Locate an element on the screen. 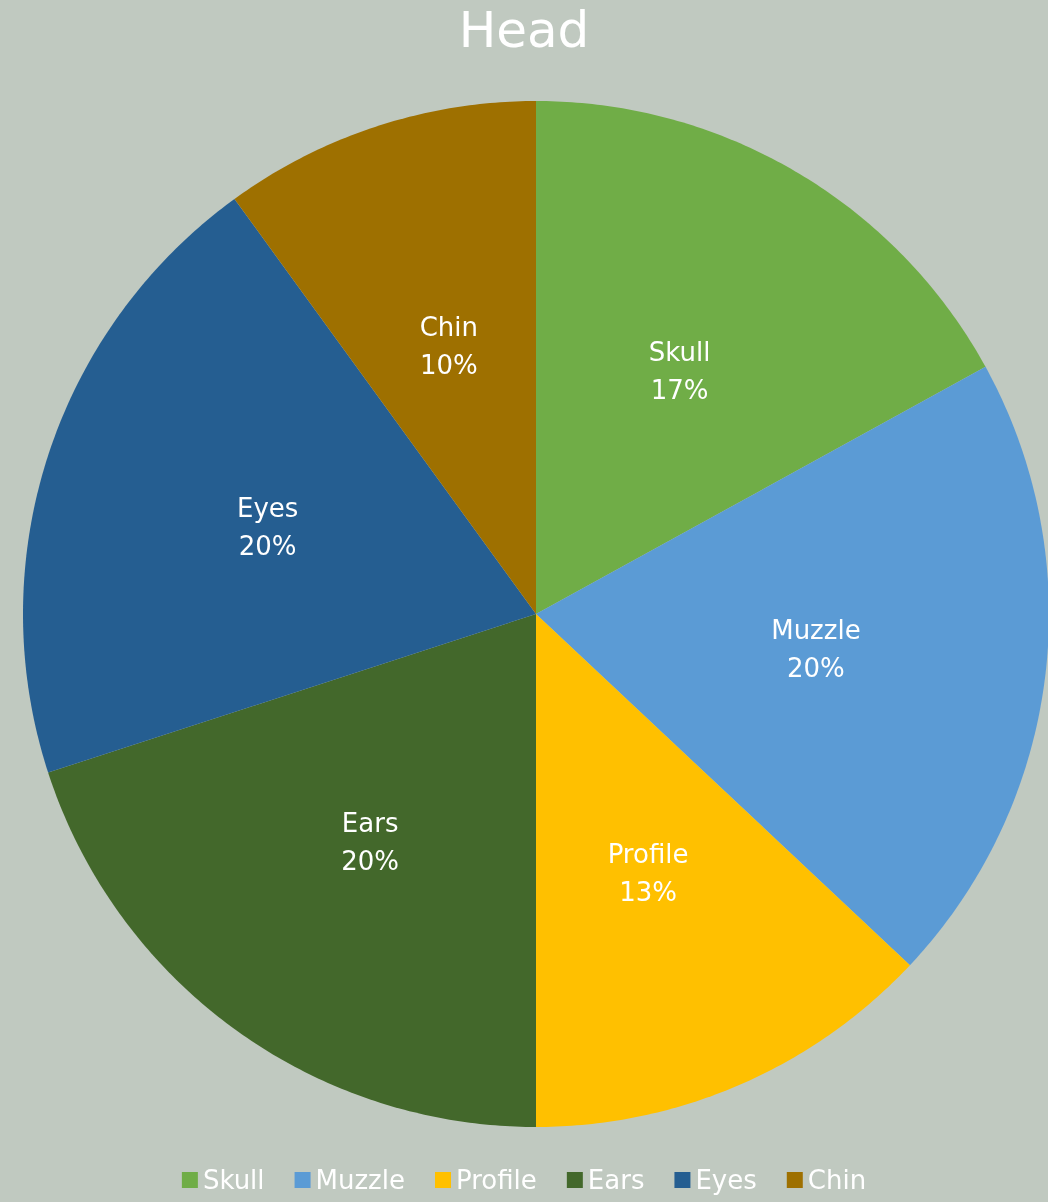 This screenshot has height=1202, width=1048. legend-label: Profile is located at coordinates (496, 1180).